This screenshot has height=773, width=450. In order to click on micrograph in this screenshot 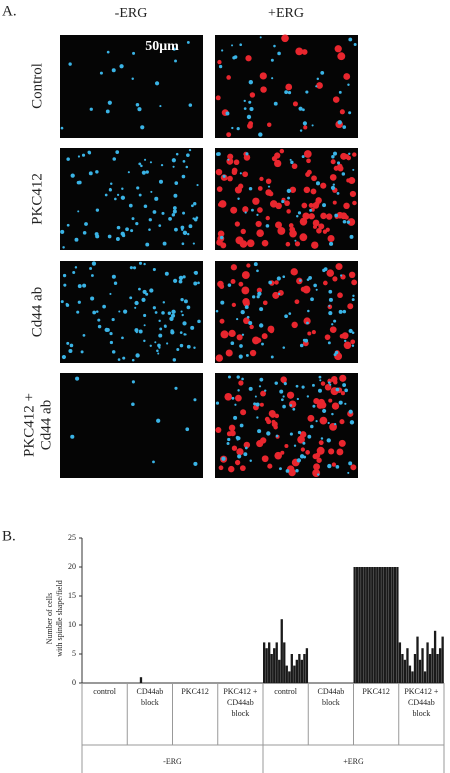, I will do `click(131, 425)`.